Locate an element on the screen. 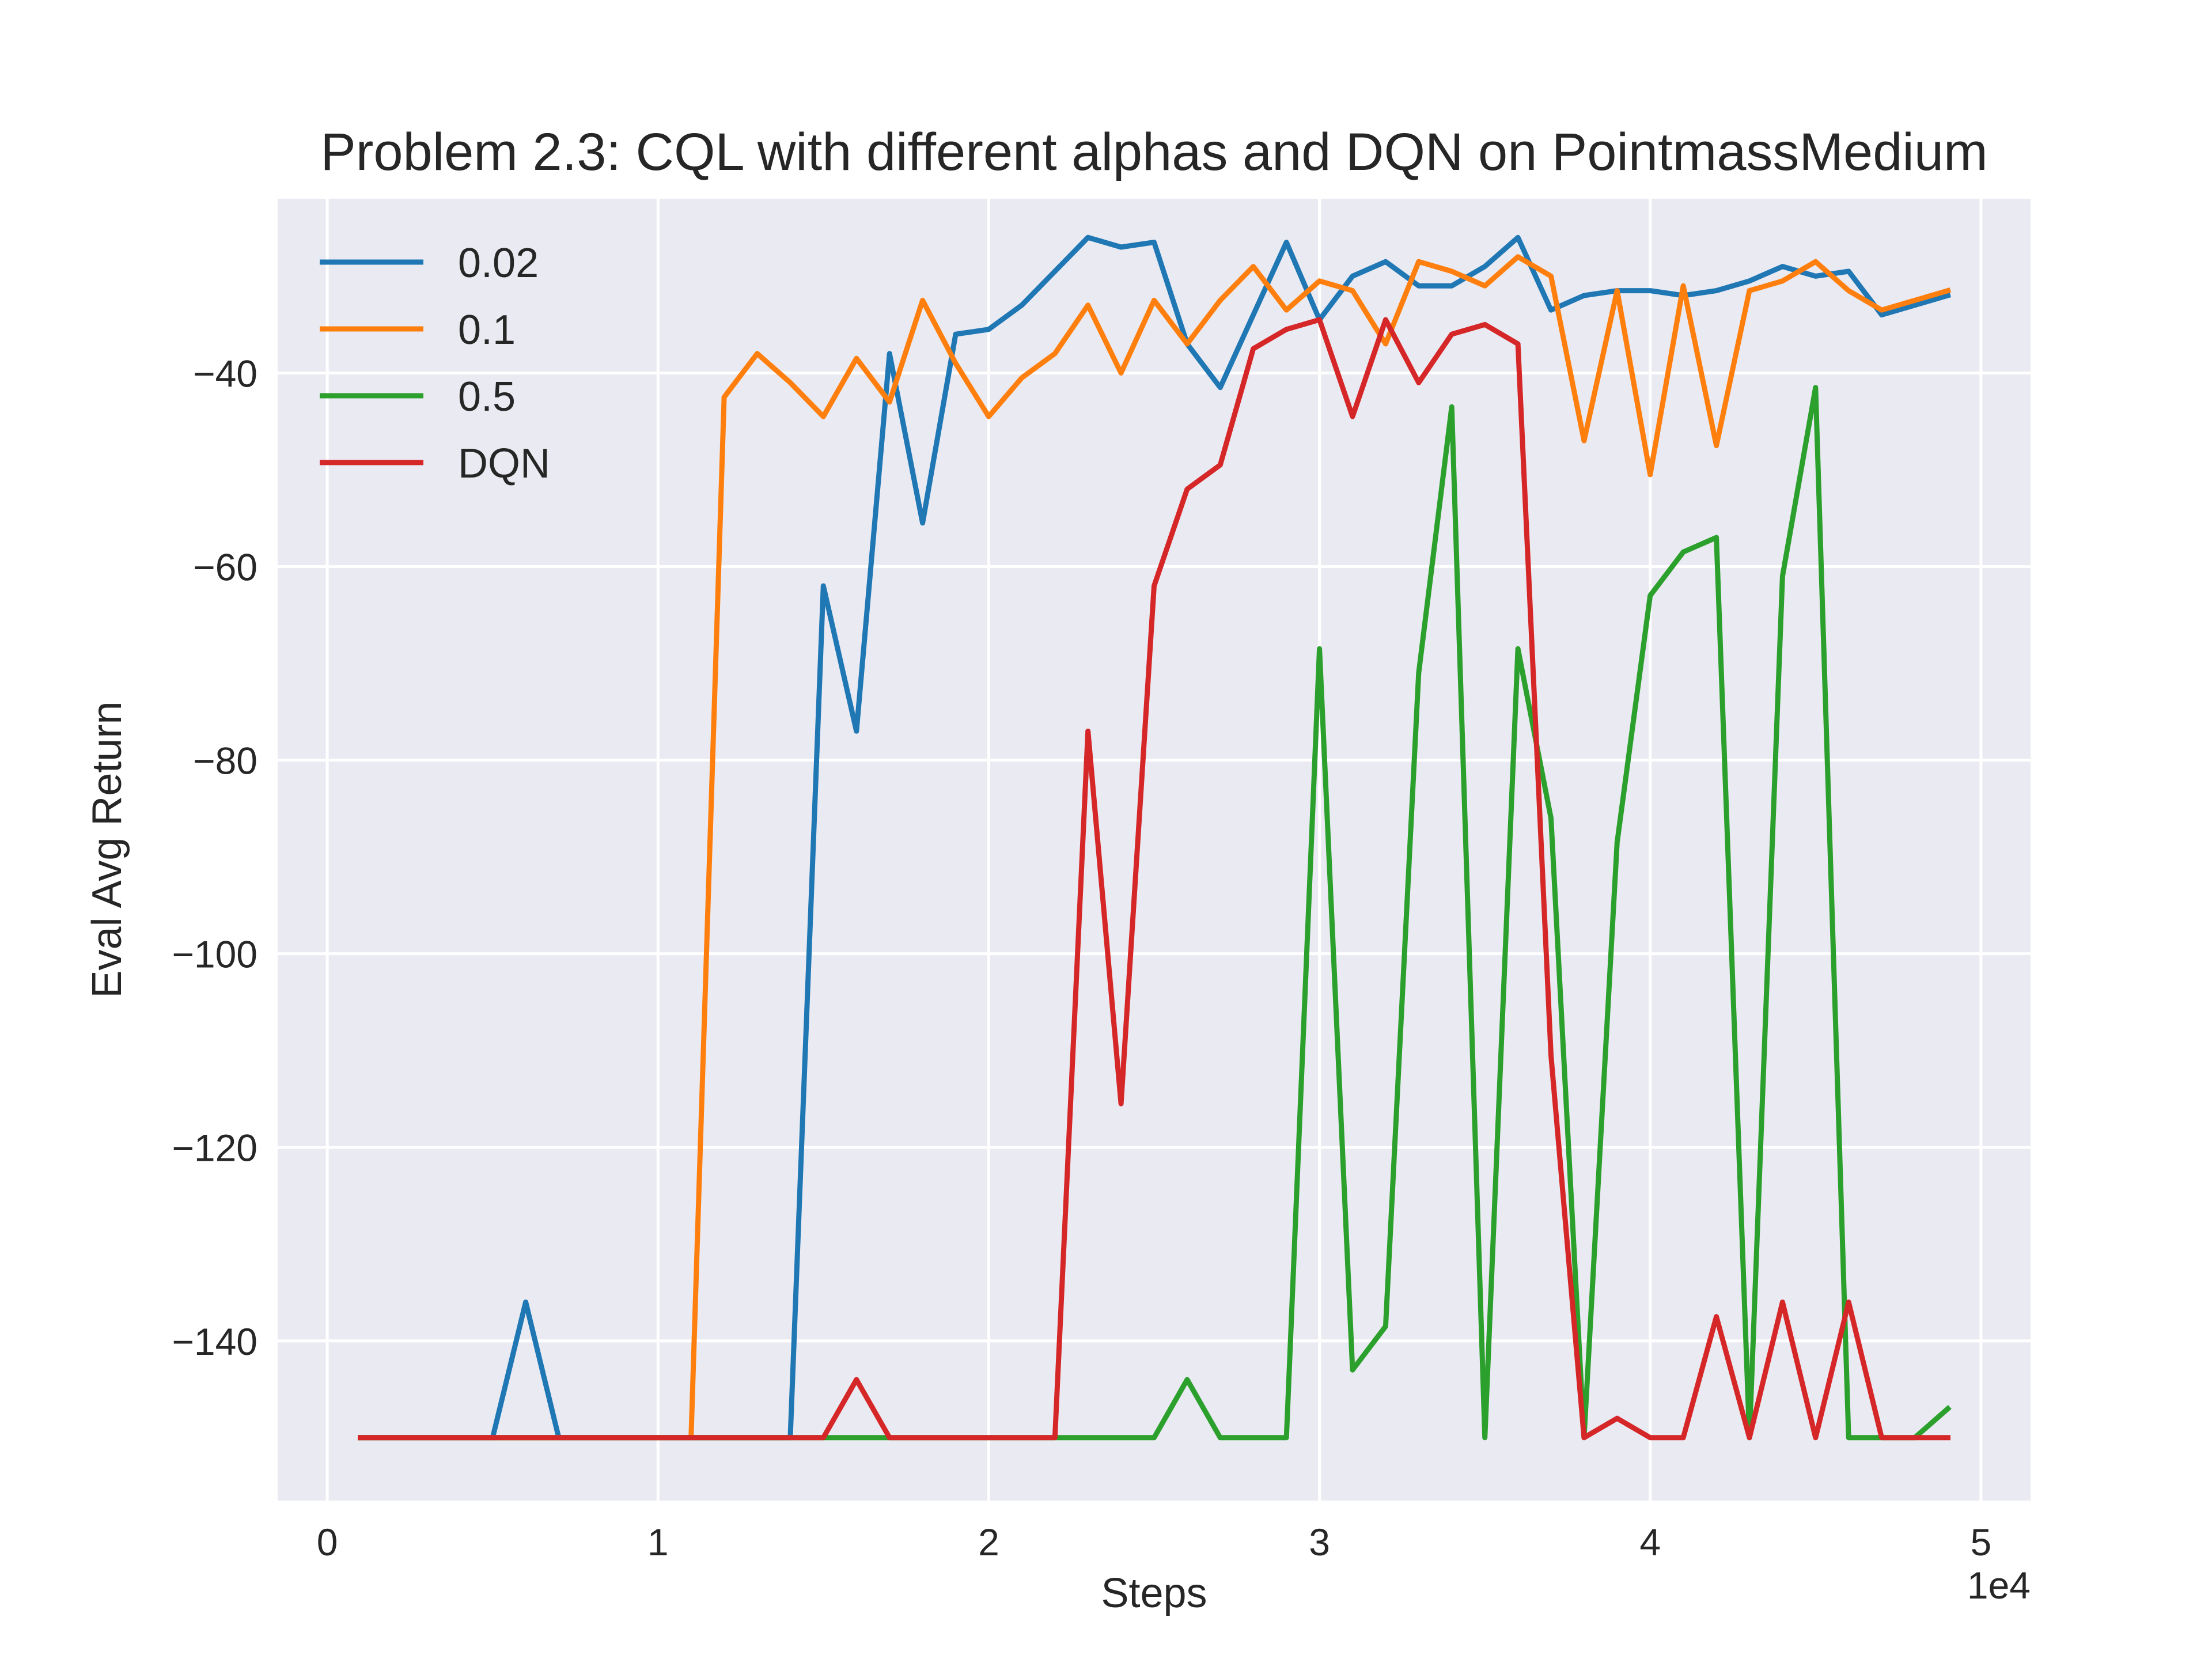 Image resolution: width=2212 pixels, height=1659 pixels. x-tick-label: 5 is located at coordinates (1981, 1542).